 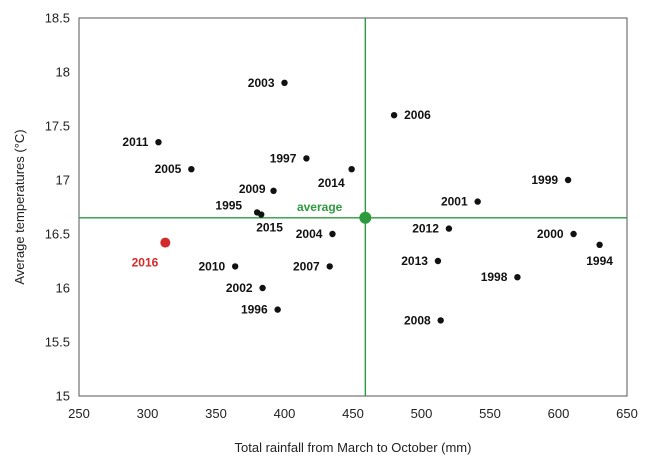 What do you see at coordinates (365, 217) in the screenshot?
I see `average-point` at bounding box center [365, 217].